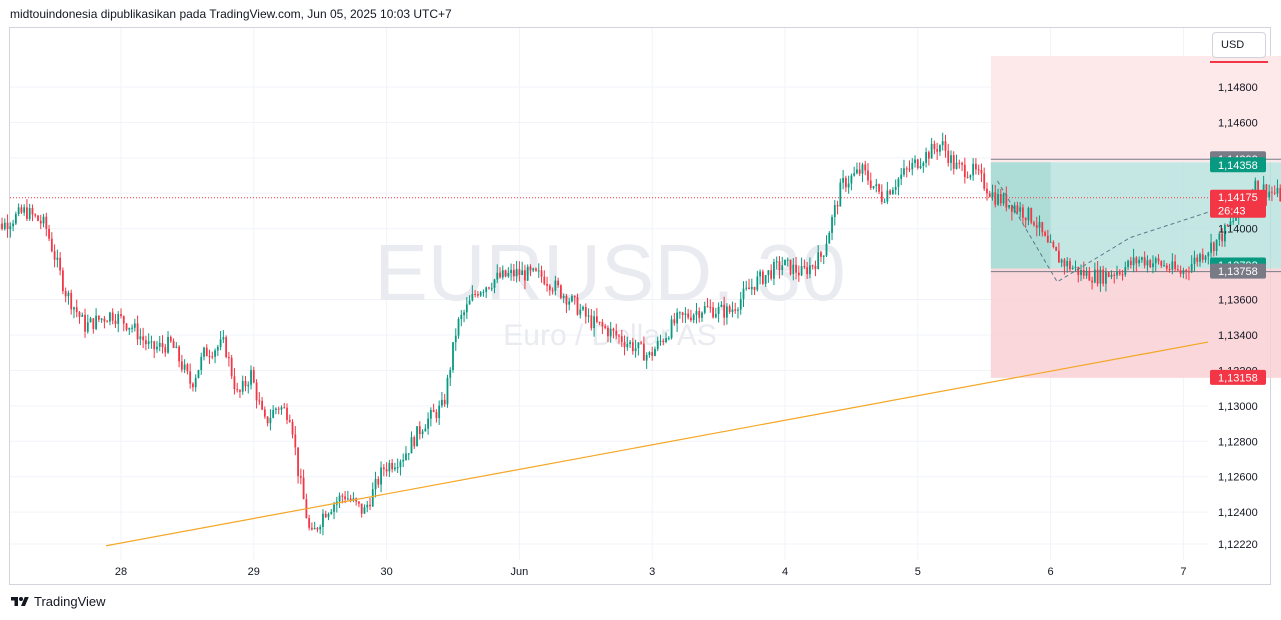 The height and width of the screenshot is (620, 1281). What do you see at coordinates (1239, 45) in the screenshot?
I see `currency-button: USD` at bounding box center [1239, 45].